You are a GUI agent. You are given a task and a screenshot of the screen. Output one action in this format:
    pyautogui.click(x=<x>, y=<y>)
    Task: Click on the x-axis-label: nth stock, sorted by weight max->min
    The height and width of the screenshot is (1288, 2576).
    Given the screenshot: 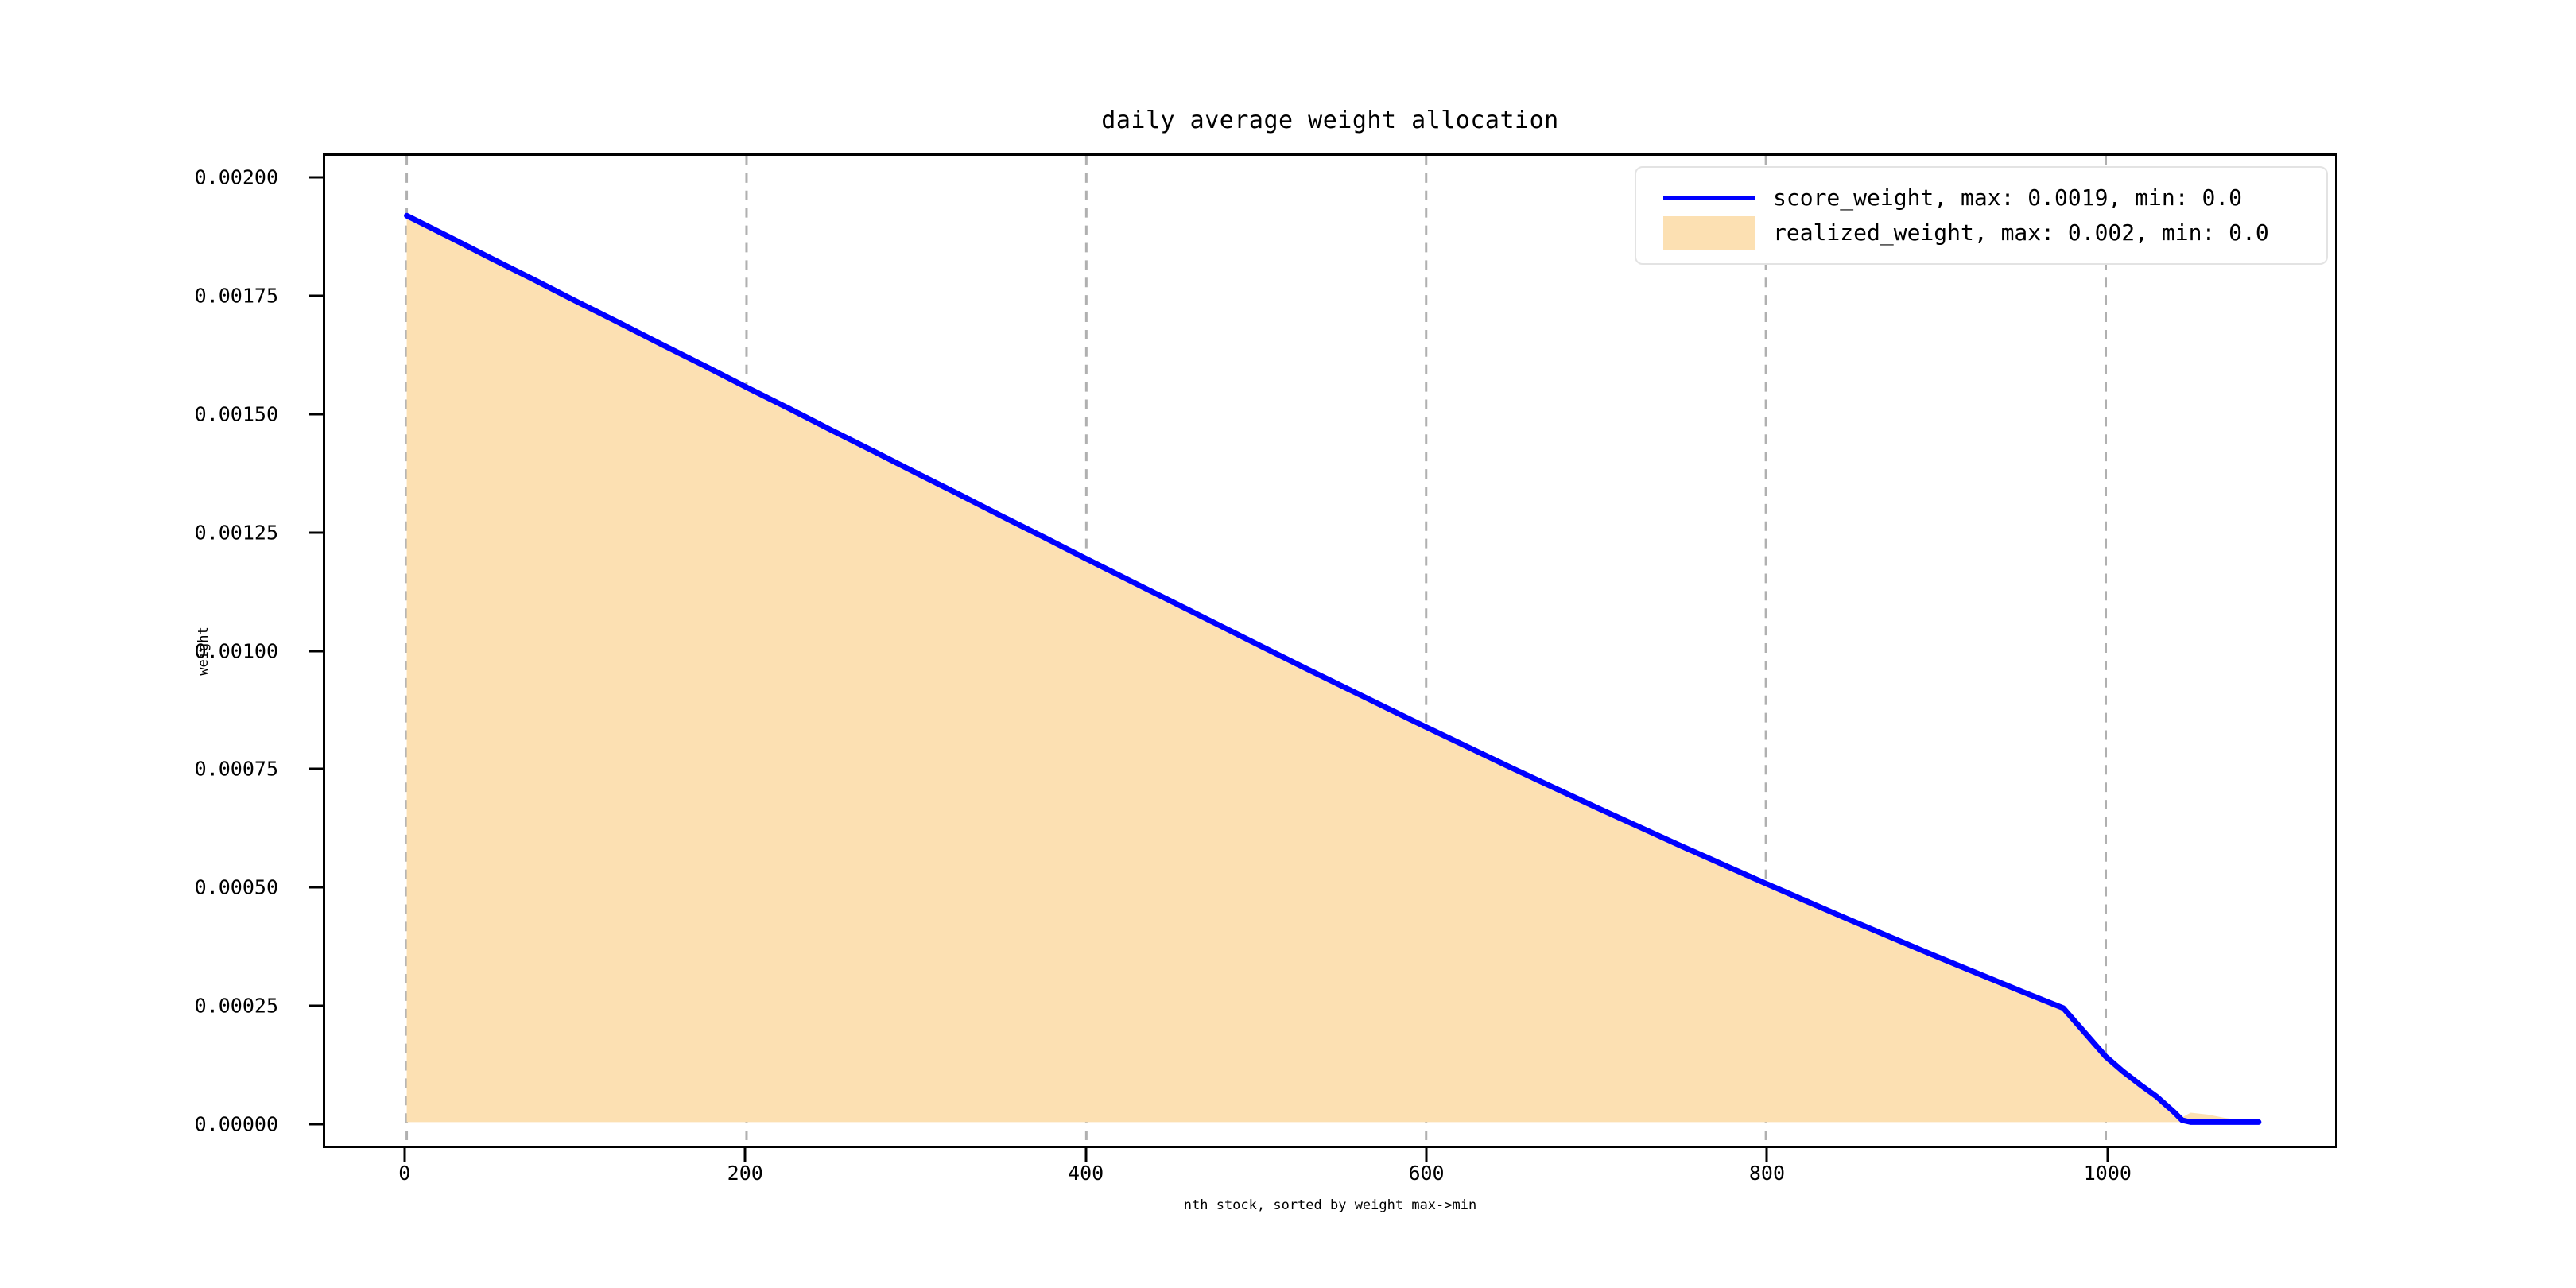 What is the action you would take?
    pyautogui.click(x=1330, y=1205)
    